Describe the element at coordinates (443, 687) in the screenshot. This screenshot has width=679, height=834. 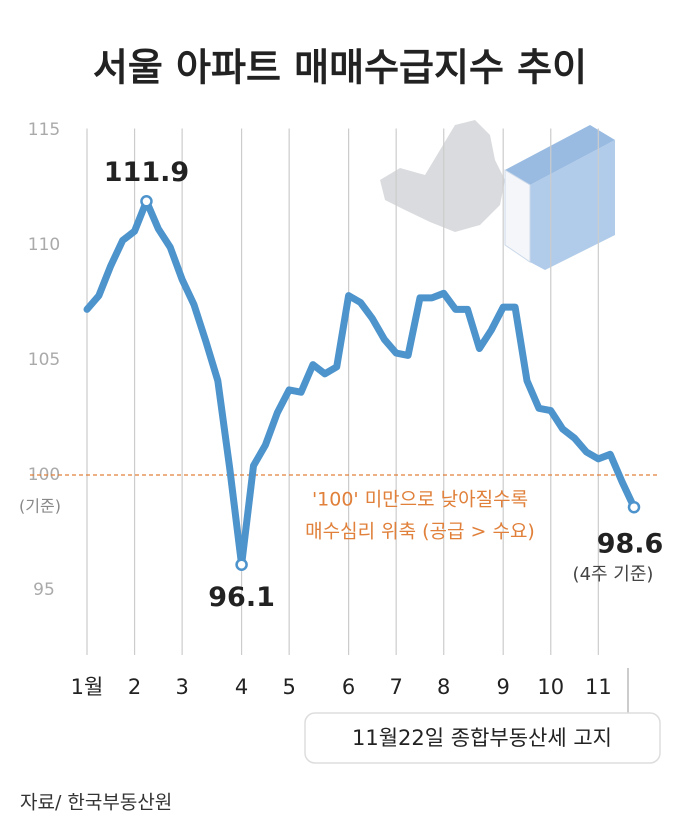
I see `x-tick-label: 8` at that location.